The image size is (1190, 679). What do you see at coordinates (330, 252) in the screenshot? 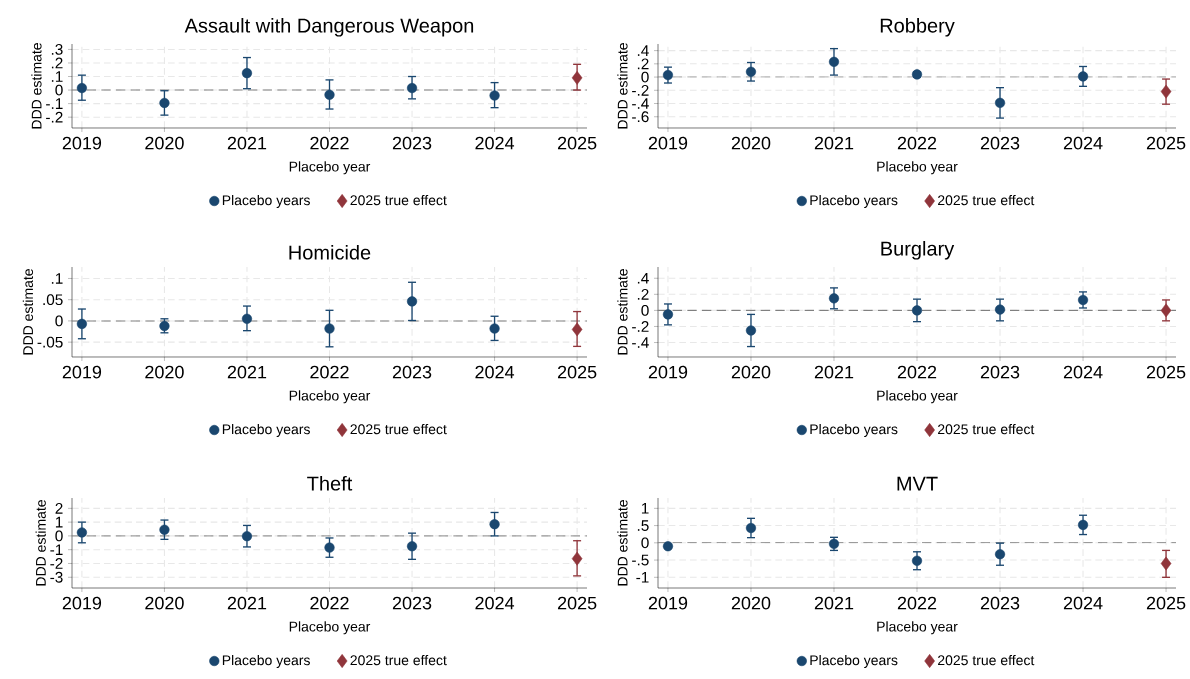
I see `chart-title: Homicide` at bounding box center [330, 252].